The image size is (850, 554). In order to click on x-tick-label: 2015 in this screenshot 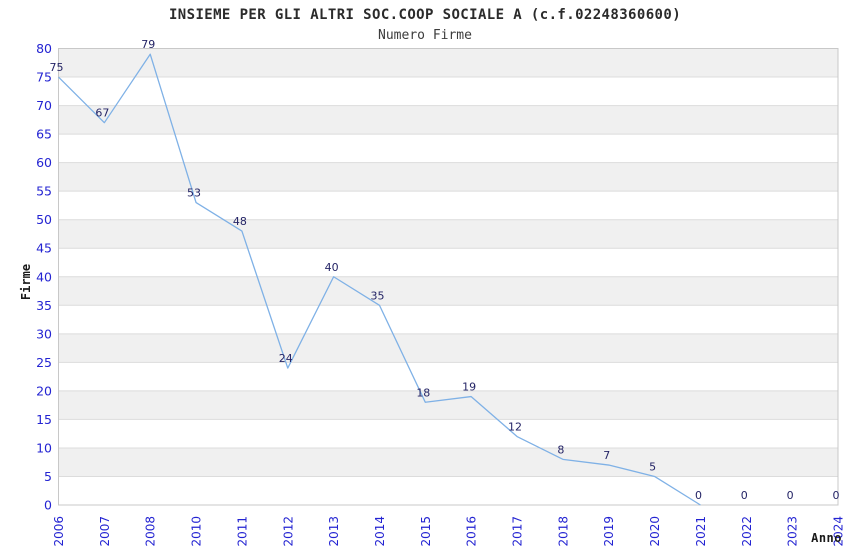, I will do `click(426, 531)`.